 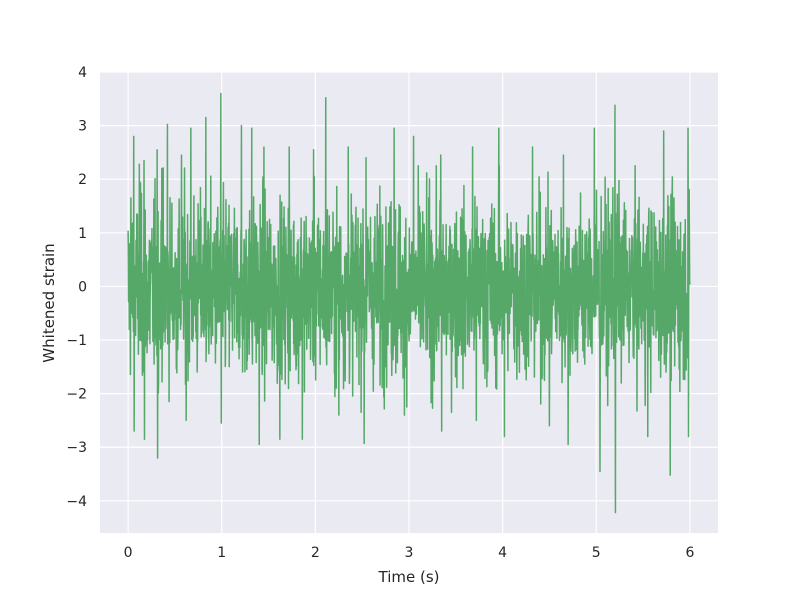 I want to click on y-tick-label: 4, so click(x=82, y=73).